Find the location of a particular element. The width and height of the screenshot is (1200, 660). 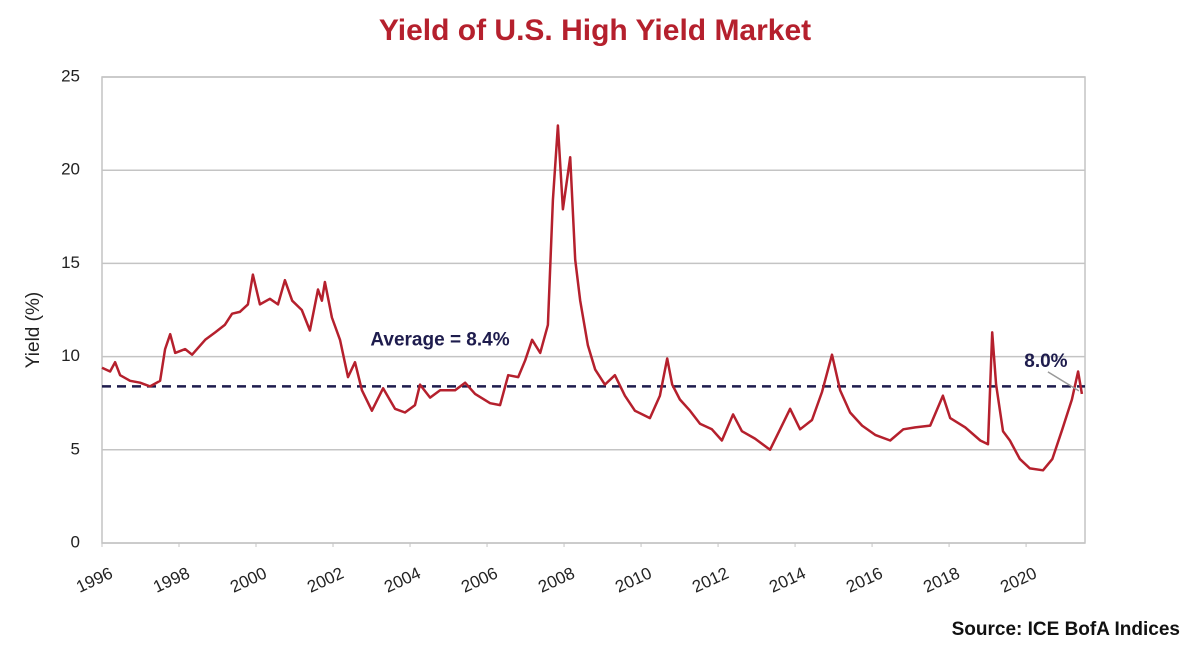

chart-title: Yield of U.S. High Yield Market is located at coordinates (595, 30).